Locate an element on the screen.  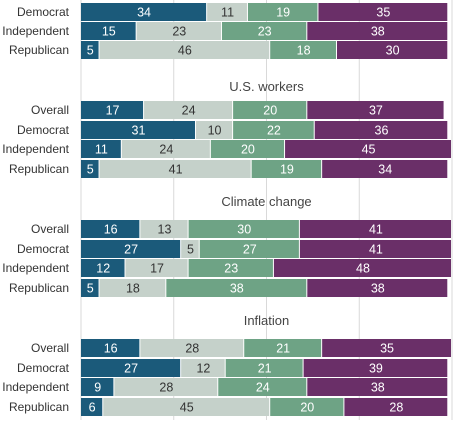
bar-value-label: 12 is located at coordinates (103, 269).